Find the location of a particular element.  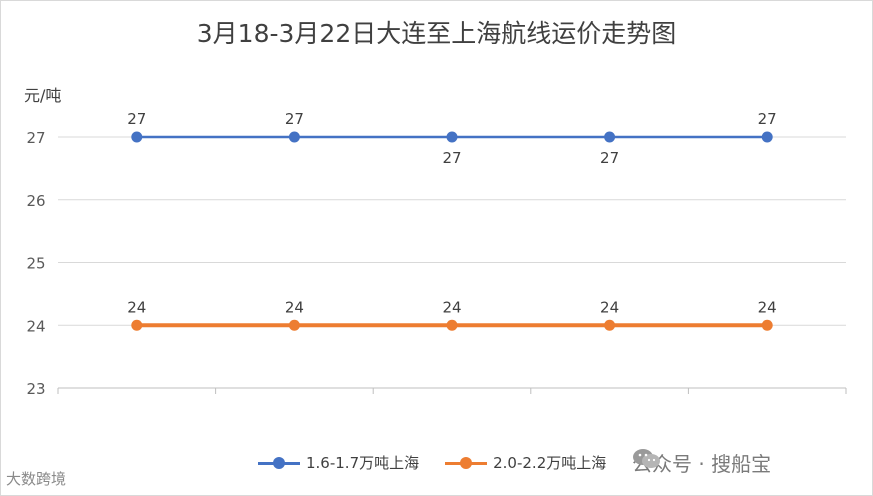

watermark-left: 大数跨境 is located at coordinates (36, 478).